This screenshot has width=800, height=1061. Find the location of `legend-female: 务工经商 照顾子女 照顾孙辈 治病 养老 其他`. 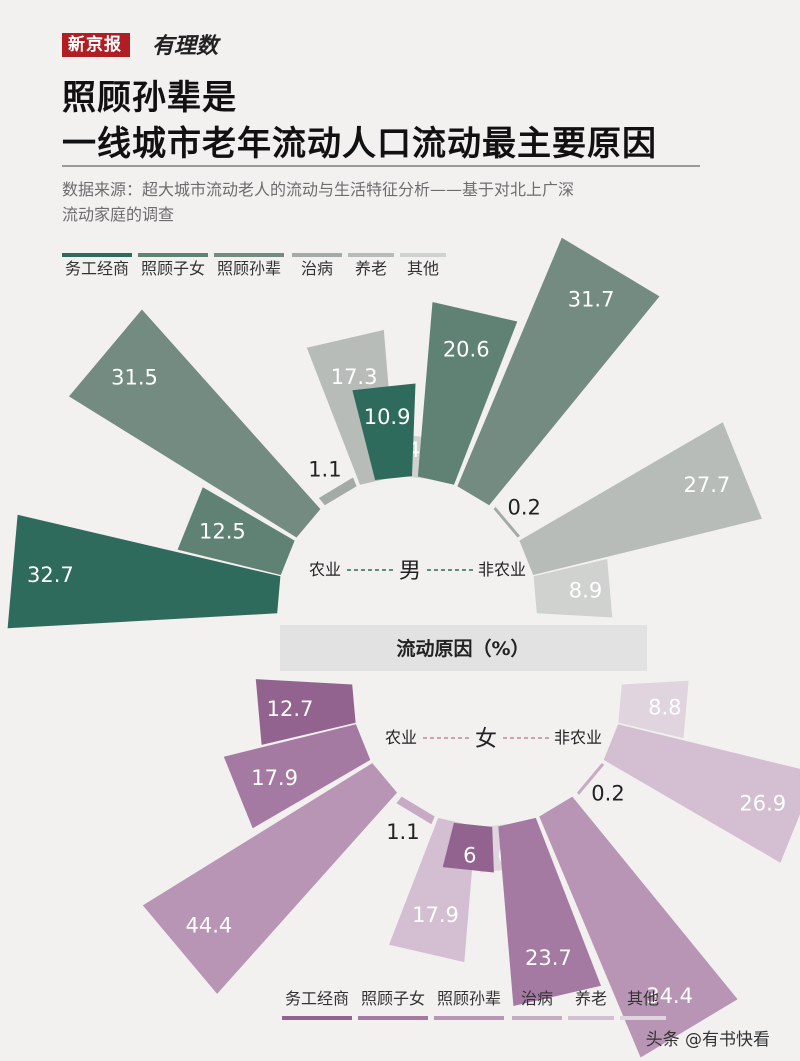

legend-female: 务工经商 照顾子女 照顾孙辈 治病 养老 其他 is located at coordinates (474, 1004).